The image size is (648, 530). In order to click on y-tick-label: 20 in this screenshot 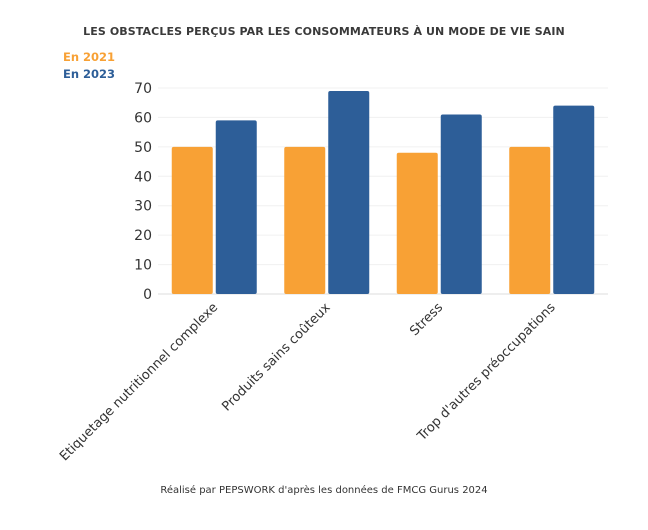, I will do `click(143, 236)`.